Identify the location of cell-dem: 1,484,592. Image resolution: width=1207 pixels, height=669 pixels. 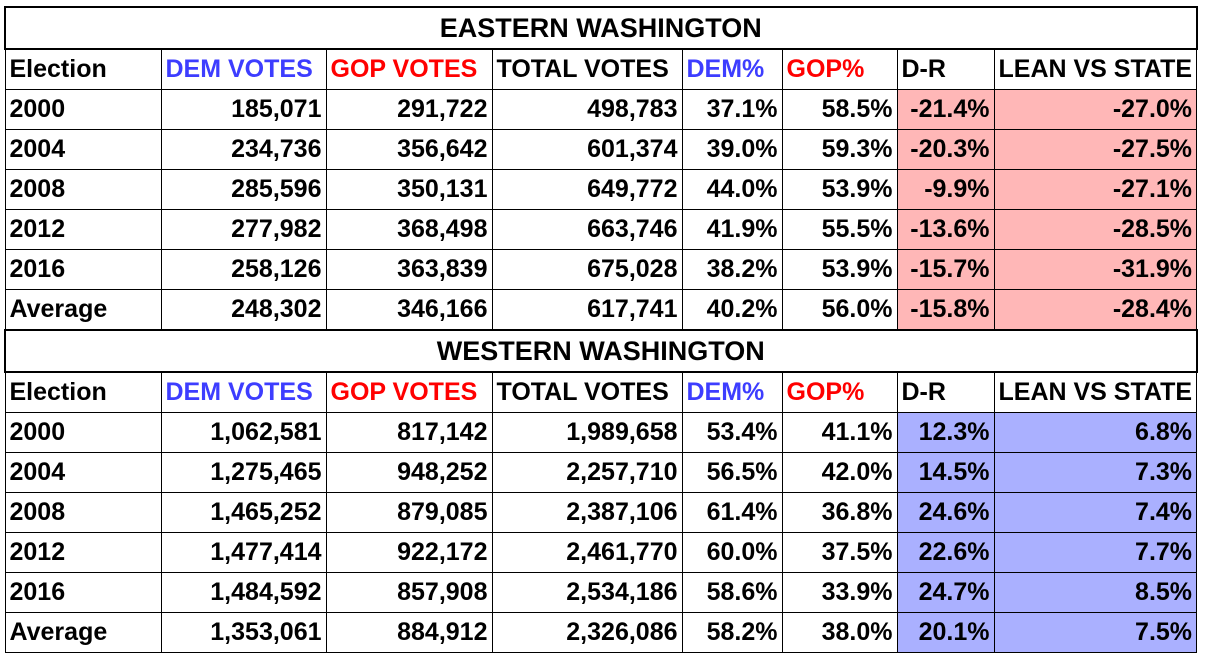
(243, 592).